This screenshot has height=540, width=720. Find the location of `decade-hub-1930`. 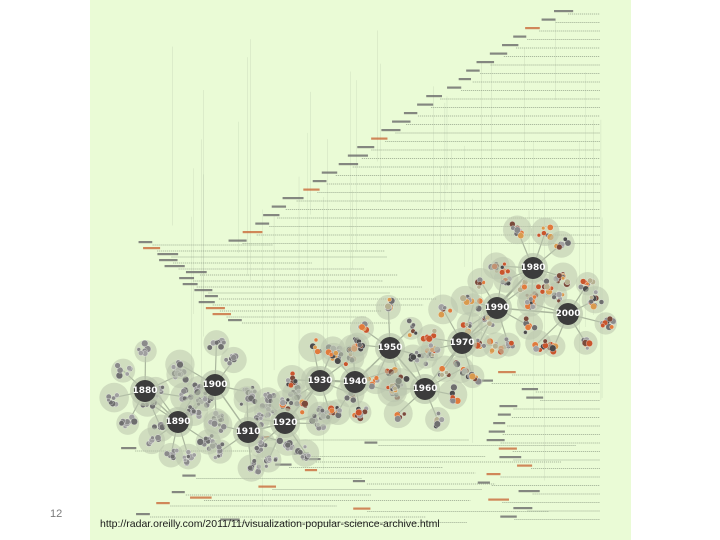

decade-hub-1930 is located at coordinates (320, 381).